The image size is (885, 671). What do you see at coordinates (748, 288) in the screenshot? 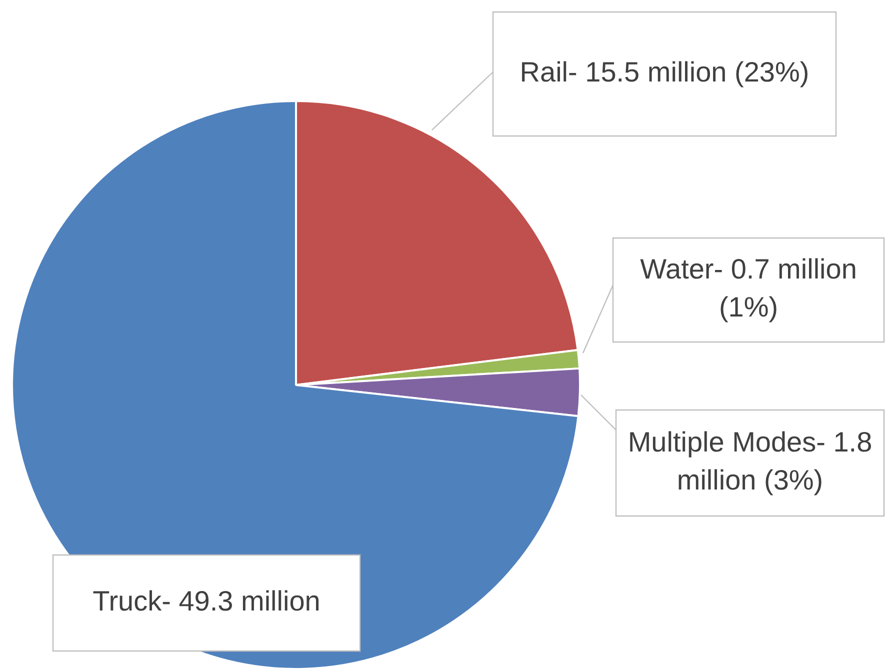
I see `slice-label: Water- 0.7 million (1%)` at bounding box center [748, 288].